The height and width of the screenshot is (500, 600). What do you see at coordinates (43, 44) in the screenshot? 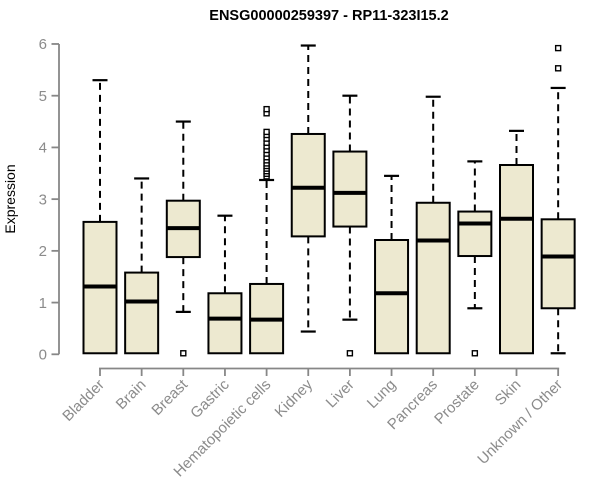
I see `y-tick-label-6: 6` at bounding box center [43, 44].